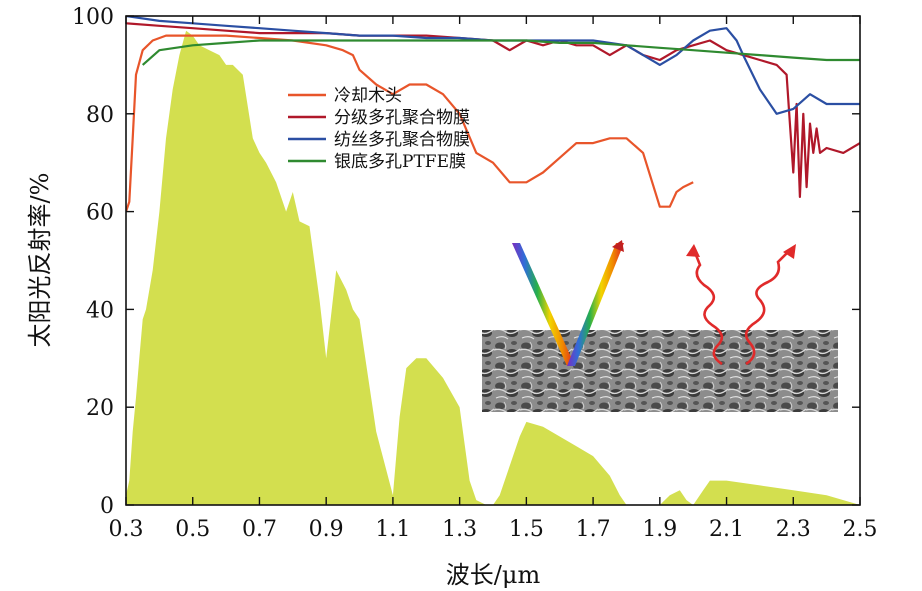 This screenshot has height=591, width=922. I want to click on y-tick-label: 100, so click(93, 17).